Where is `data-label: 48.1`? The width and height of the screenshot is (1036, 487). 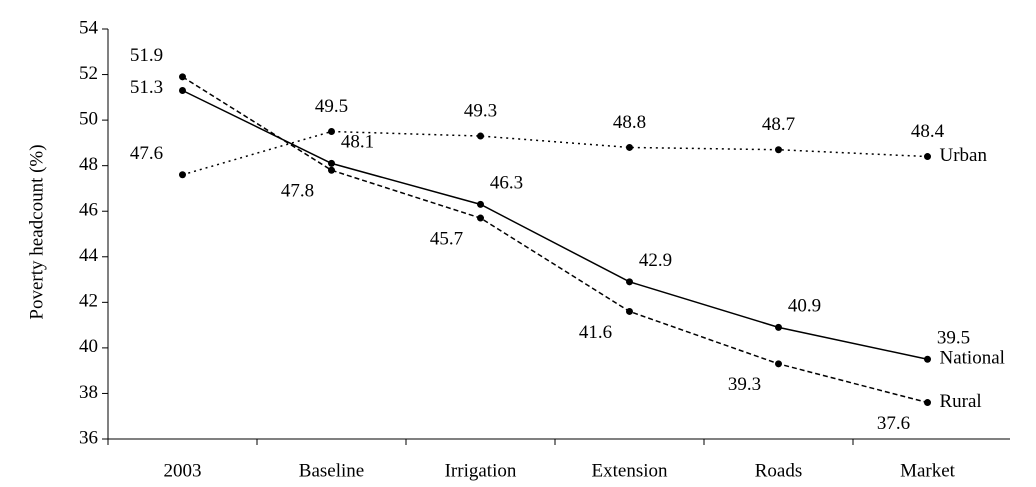 data-label: 48.1 is located at coordinates (357, 142).